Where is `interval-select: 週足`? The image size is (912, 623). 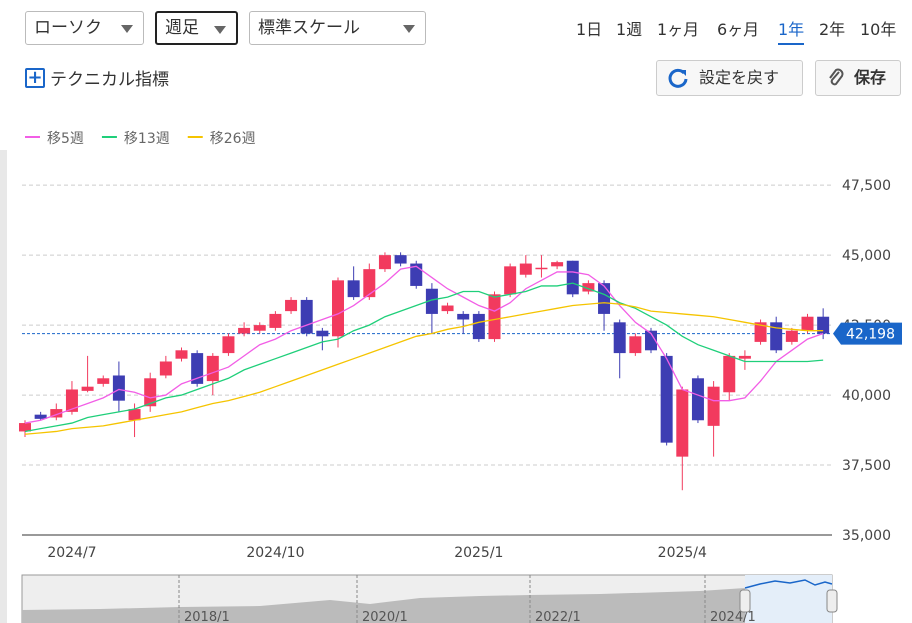
interval-select: 週足 is located at coordinates (196, 28).